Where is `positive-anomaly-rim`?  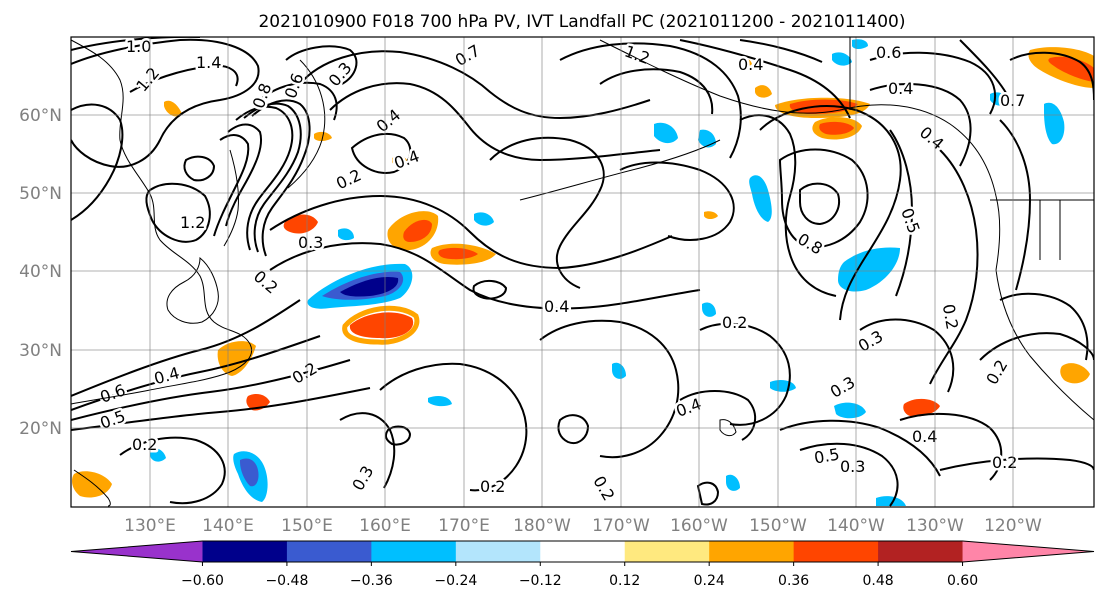 positive-anomaly-rim is located at coordinates (381, 325).